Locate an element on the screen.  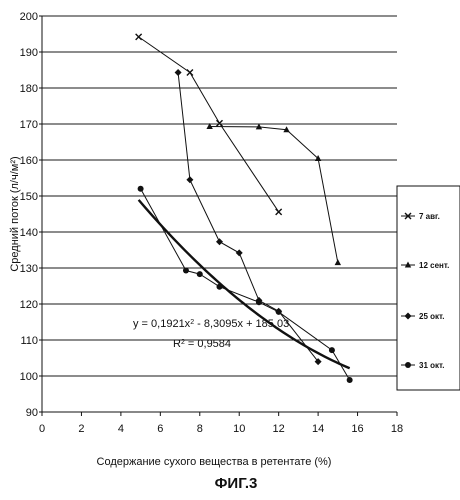
trend-r2-sup: 2 is located at coordinates (183, 342).